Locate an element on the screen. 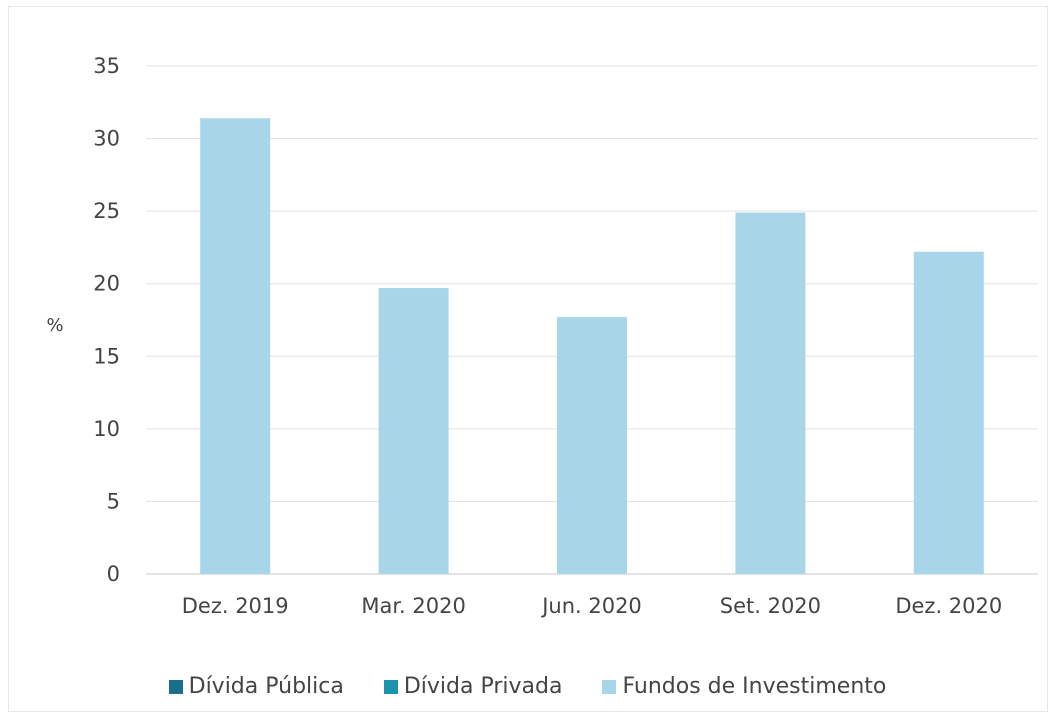 The image size is (1055, 718). legend-label: Dívida Pública is located at coordinates (266, 686).